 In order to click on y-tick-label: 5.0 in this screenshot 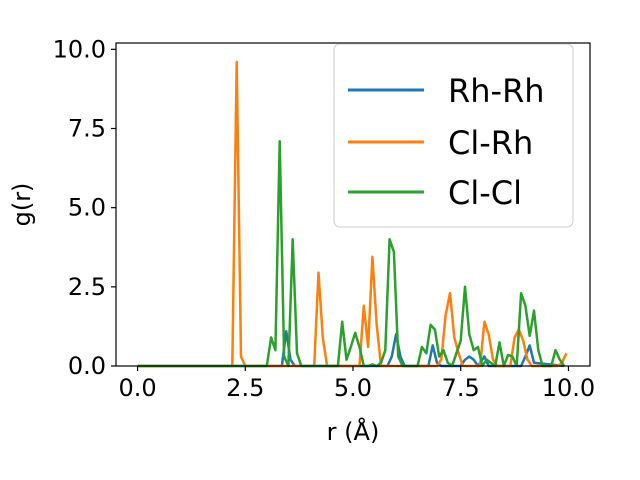, I will do `click(87, 208)`.